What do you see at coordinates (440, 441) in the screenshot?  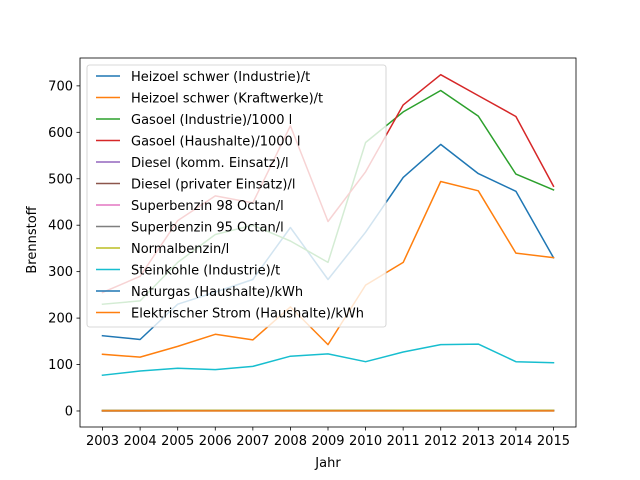 I see `x-tick-label: 2012` at bounding box center [440, 441].